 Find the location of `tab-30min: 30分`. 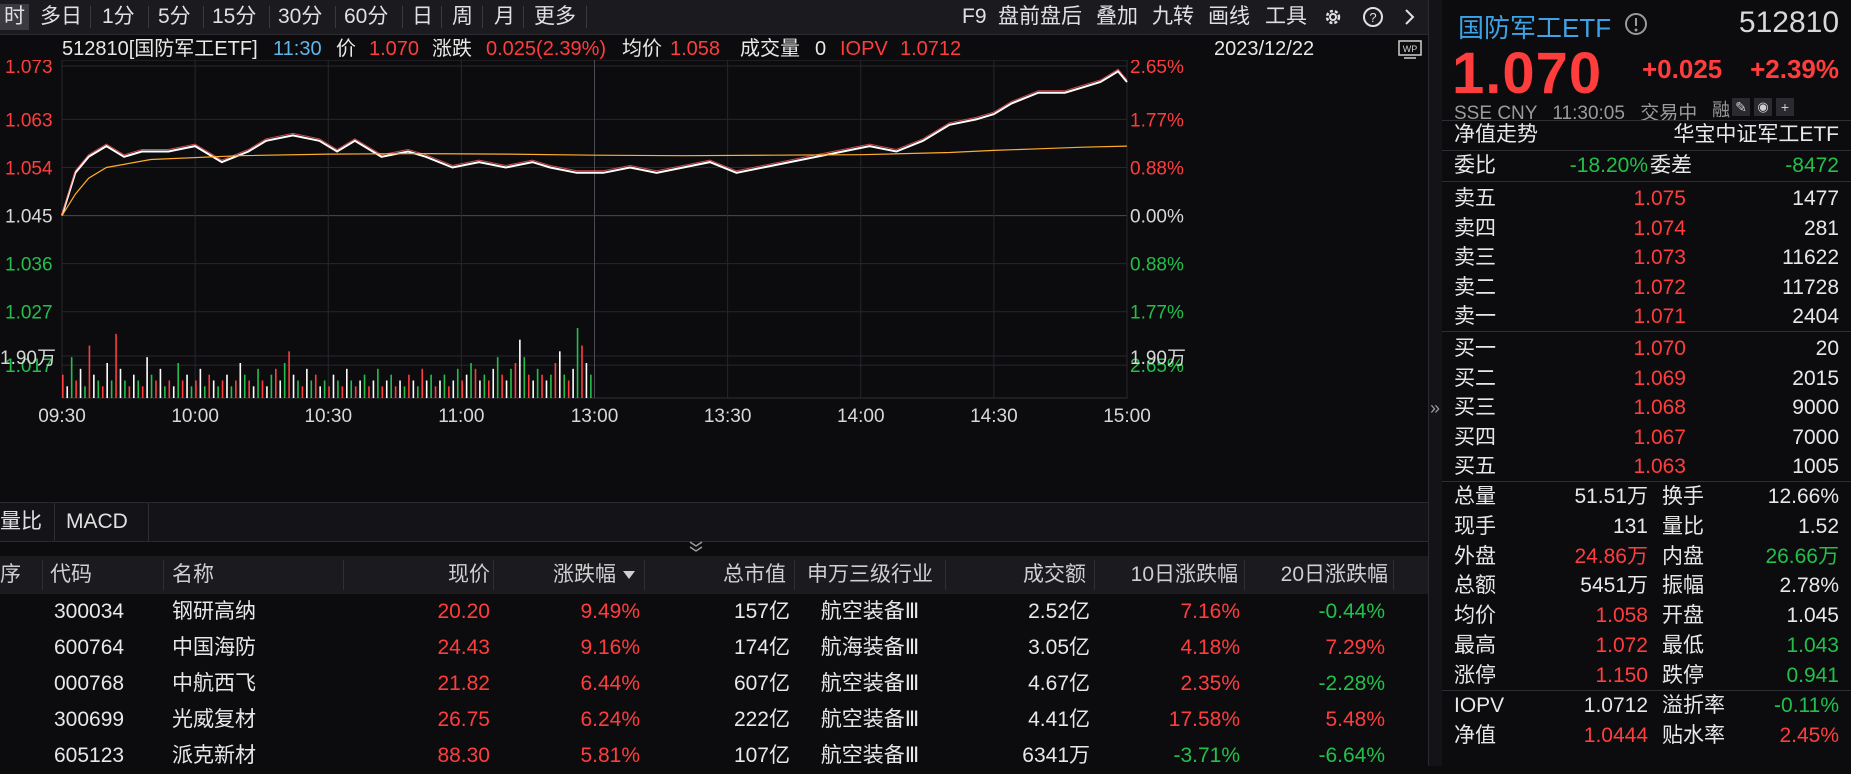

tab-30min: 30分 is located at coordinates (300, 16).